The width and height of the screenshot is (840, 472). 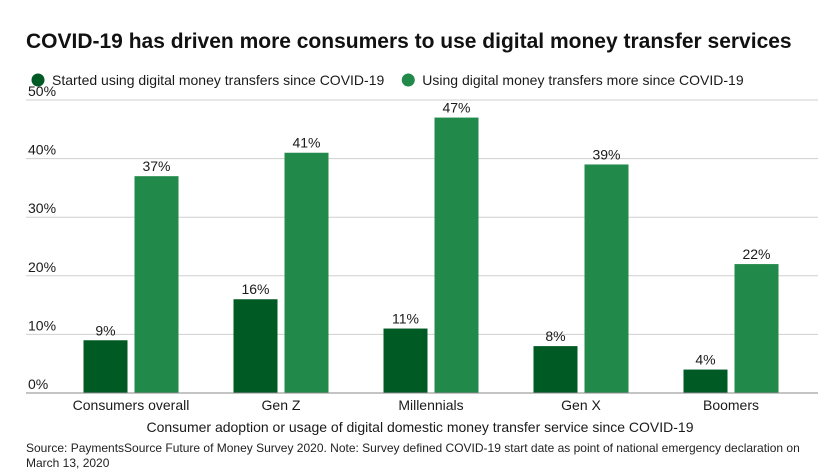 What do you see at coordinates (606, 154) in the screenshot?
I see `data-label: 39%` at bounding box center [606, 154].